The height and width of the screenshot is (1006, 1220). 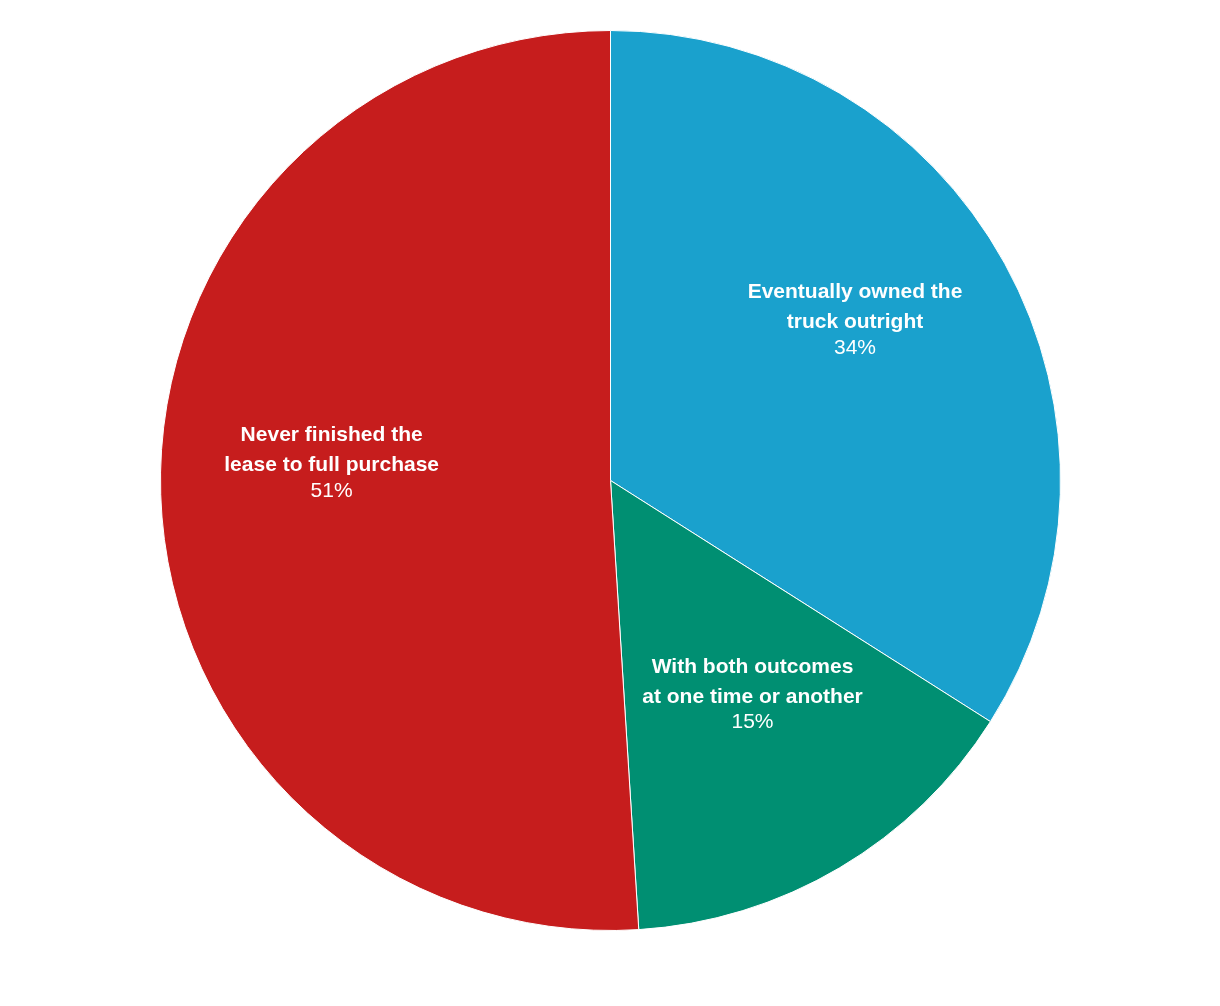 What do you see at coordinates (855, 346) in the screenshot?
I see `data-label: 34%` at bounding box center [855, 346].